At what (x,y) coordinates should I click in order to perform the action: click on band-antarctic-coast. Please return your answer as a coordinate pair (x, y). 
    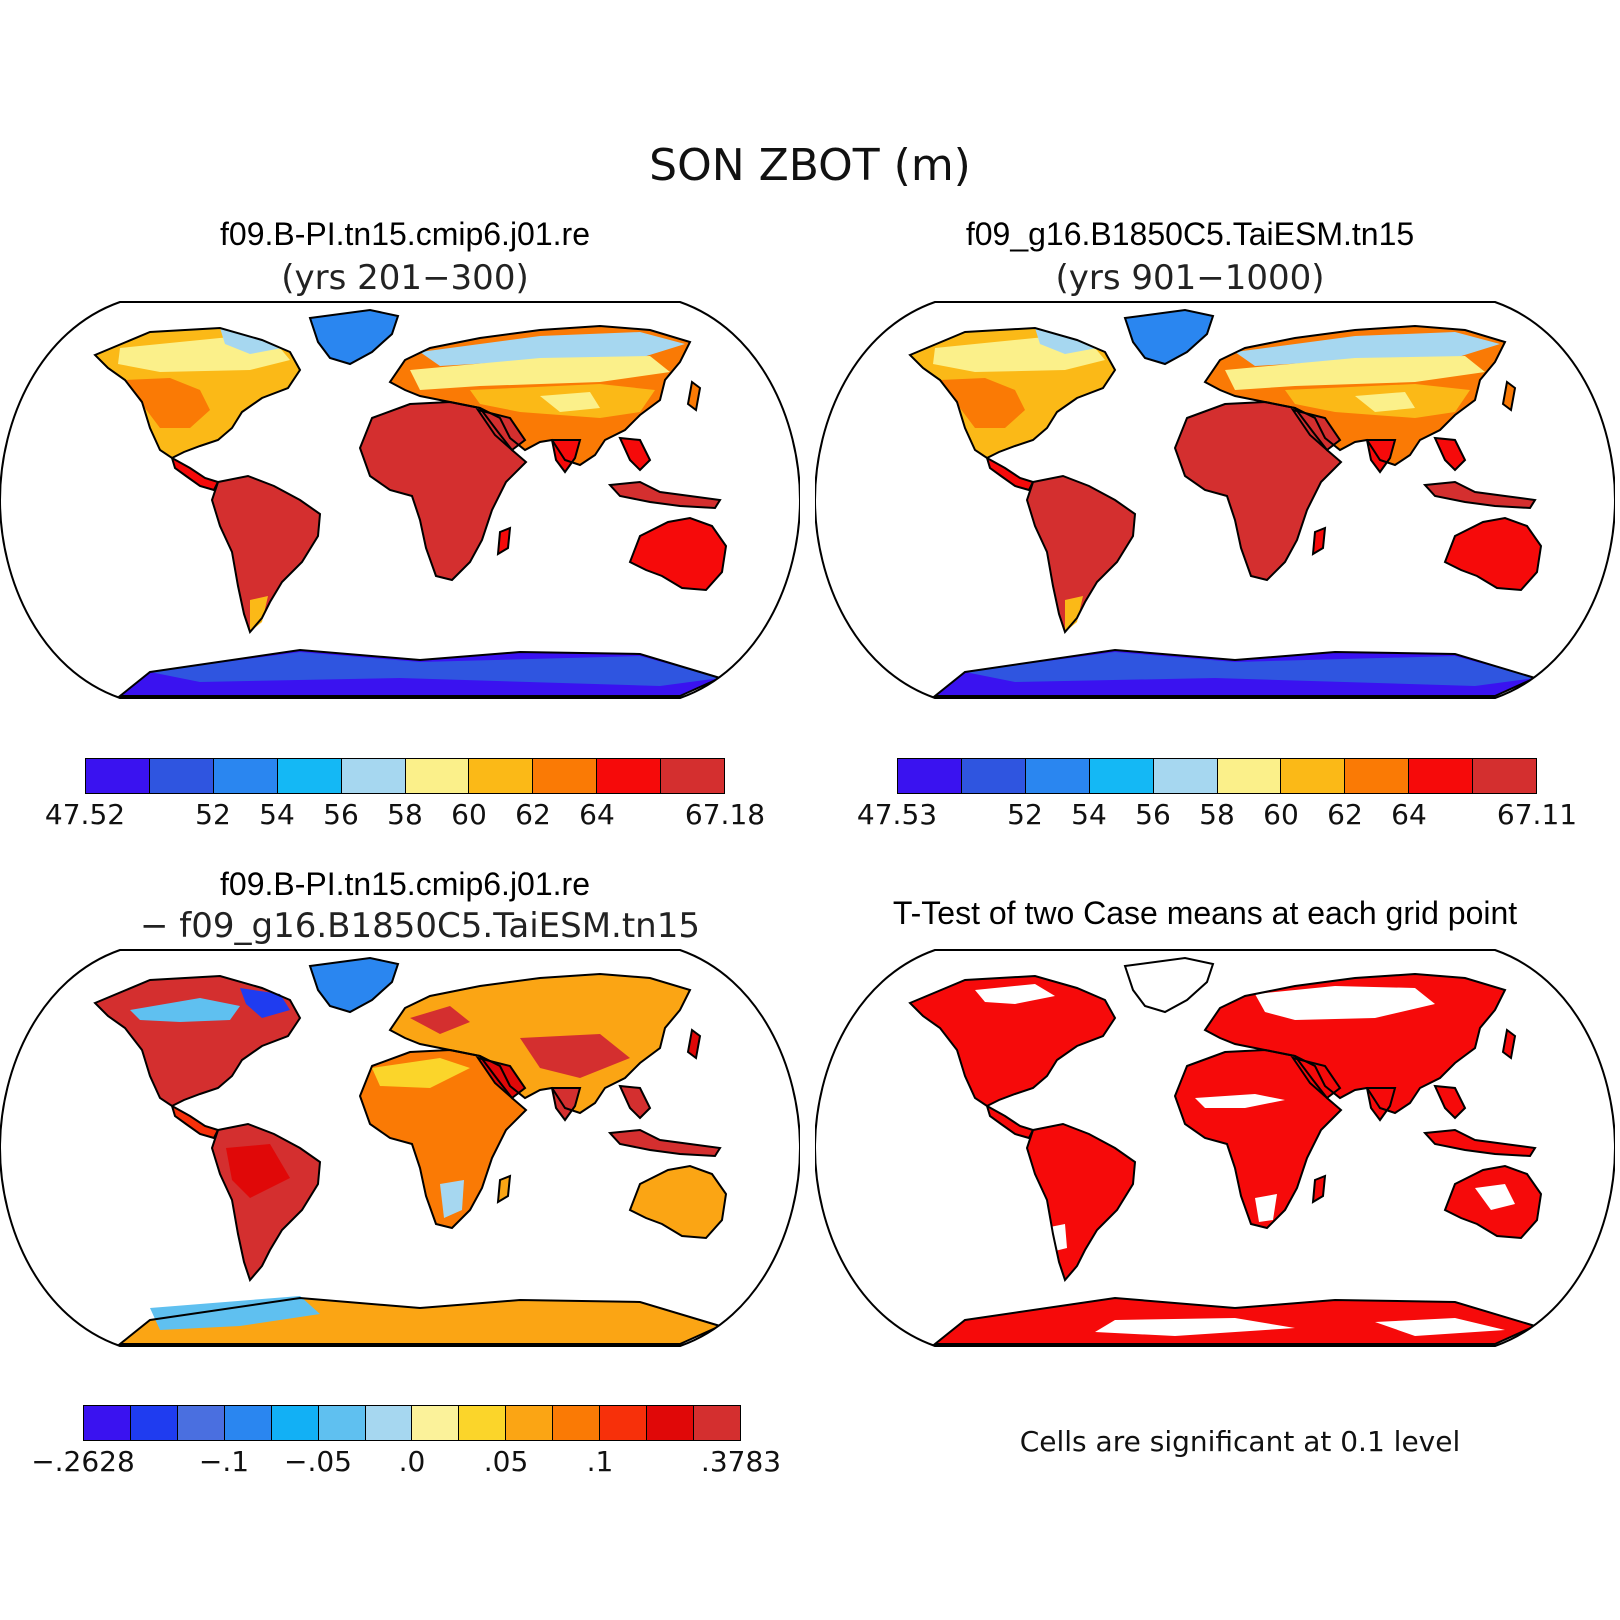
    Looking at the image, I should click on (1250, 669).